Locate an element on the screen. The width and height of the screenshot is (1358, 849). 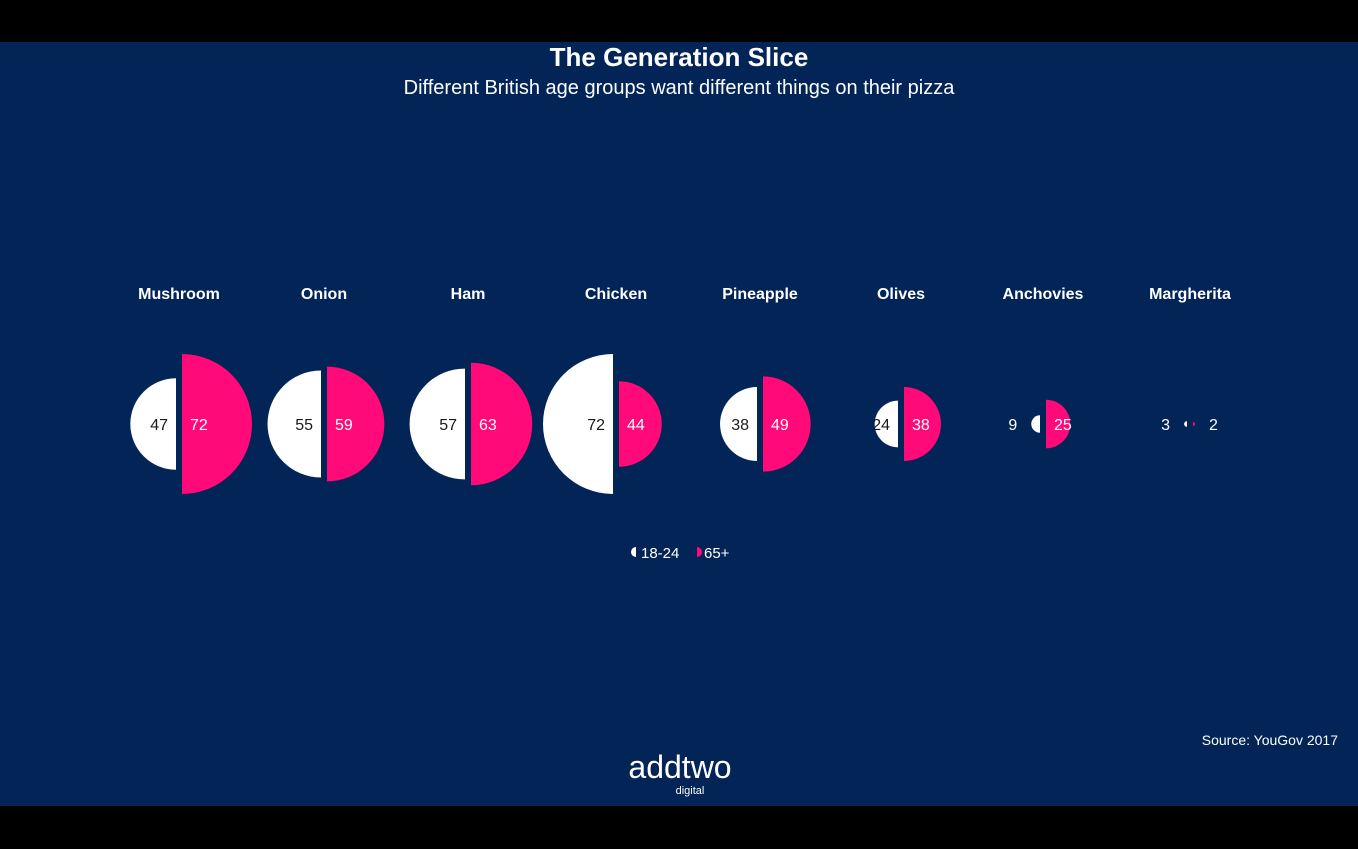
half-circle-65-plus-chicken is located at coordinates (640, 424).